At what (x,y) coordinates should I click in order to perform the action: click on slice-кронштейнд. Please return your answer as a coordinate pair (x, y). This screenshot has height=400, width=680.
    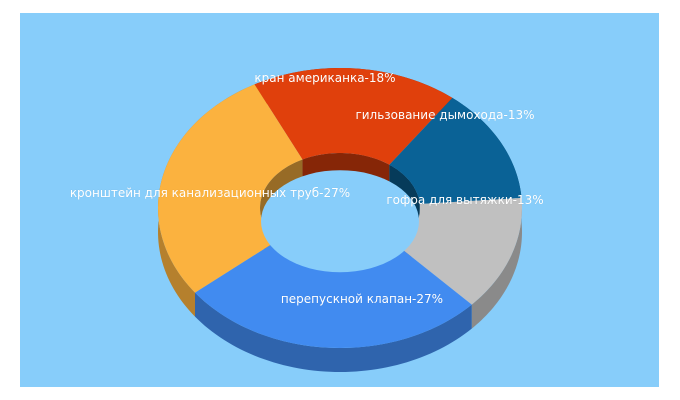
    Looking at the image, I should click on (230, 188).